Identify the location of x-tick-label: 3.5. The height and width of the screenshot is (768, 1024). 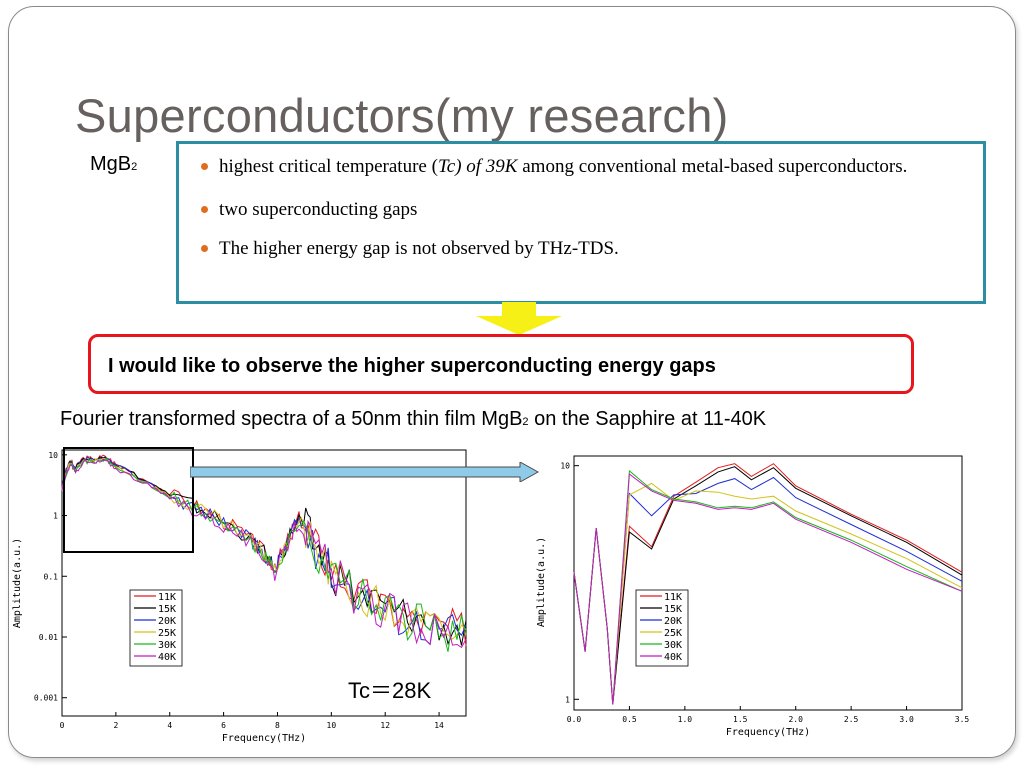
(962, 719).